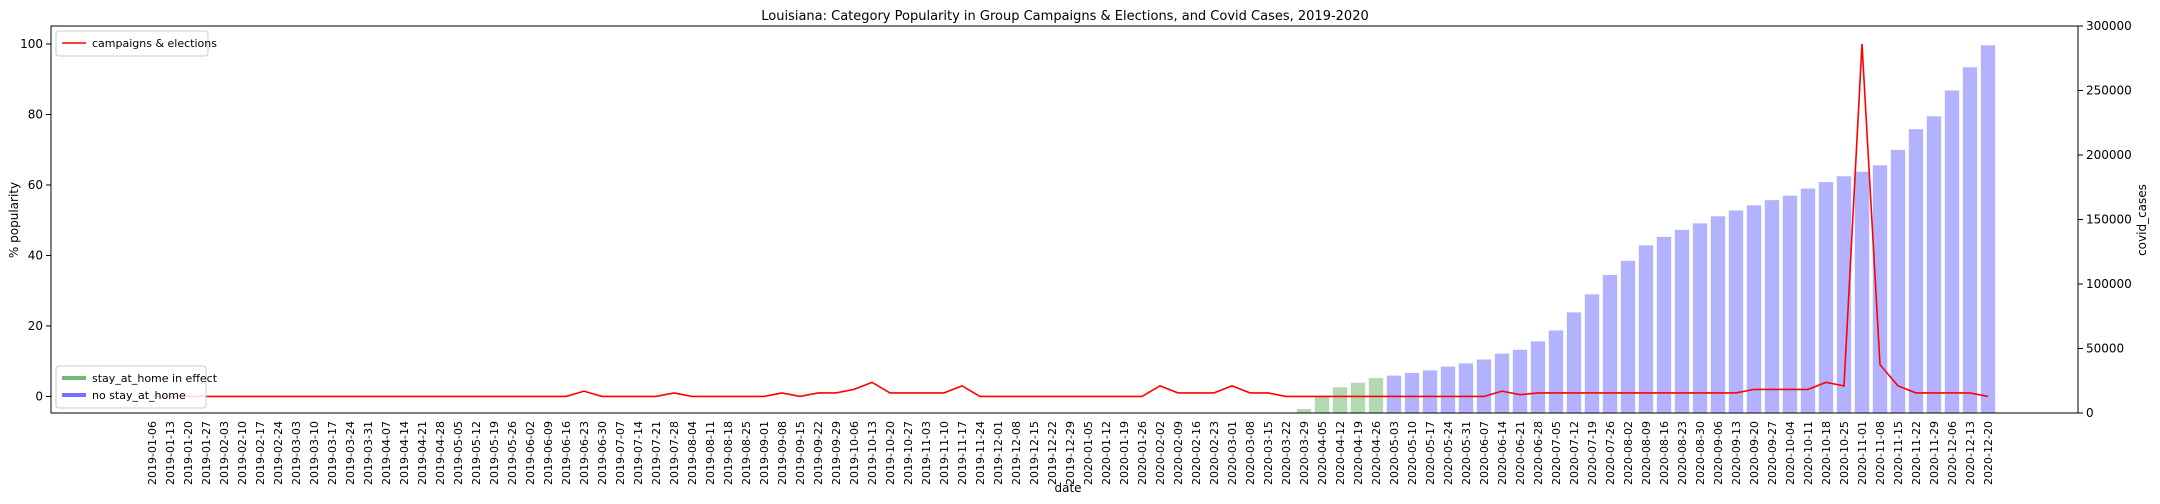 The height and width of the screenshot is (504, 2160). I want to click on x-tick-label: 2020-04-12, so click(1340, 453).